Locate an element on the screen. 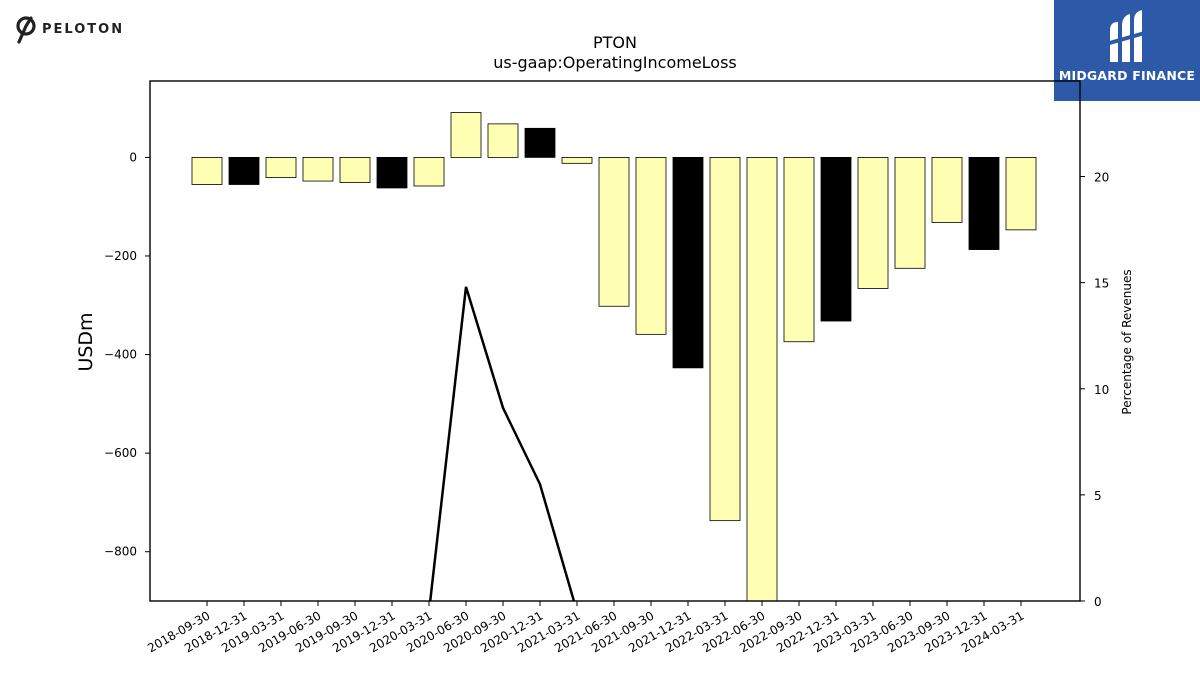 The height and width of the screenshot is (675, 1200). y2-tick-label: 15 is located at coordinates (1101, 284).